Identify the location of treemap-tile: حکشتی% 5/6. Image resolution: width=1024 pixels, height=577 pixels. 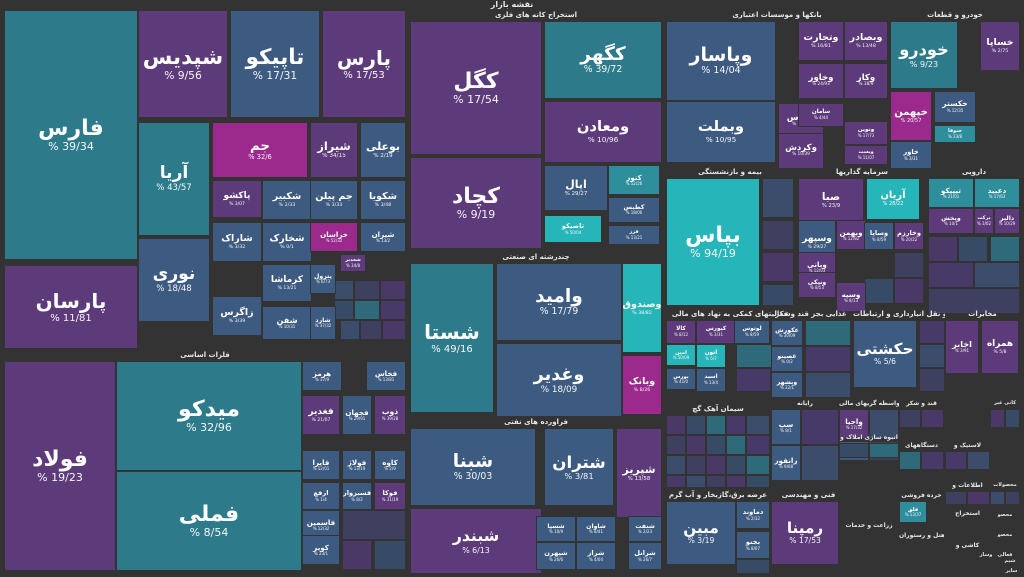
(885, 354).